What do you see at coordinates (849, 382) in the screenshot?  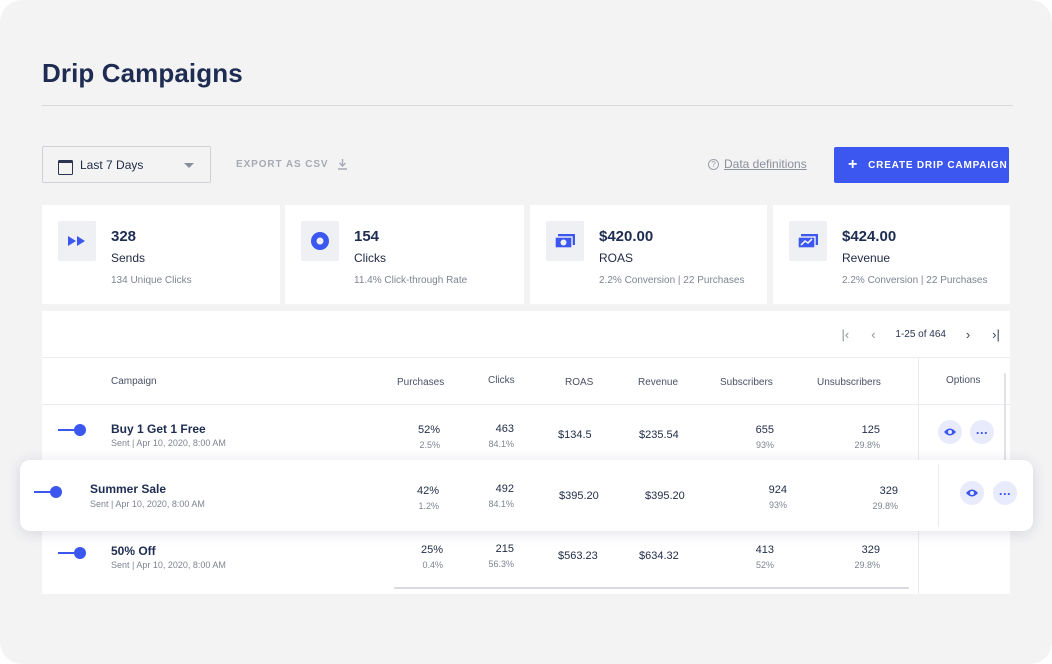 I see `column-header-unsubscribers: Unsubscribers` at bounding box center [849, 382].